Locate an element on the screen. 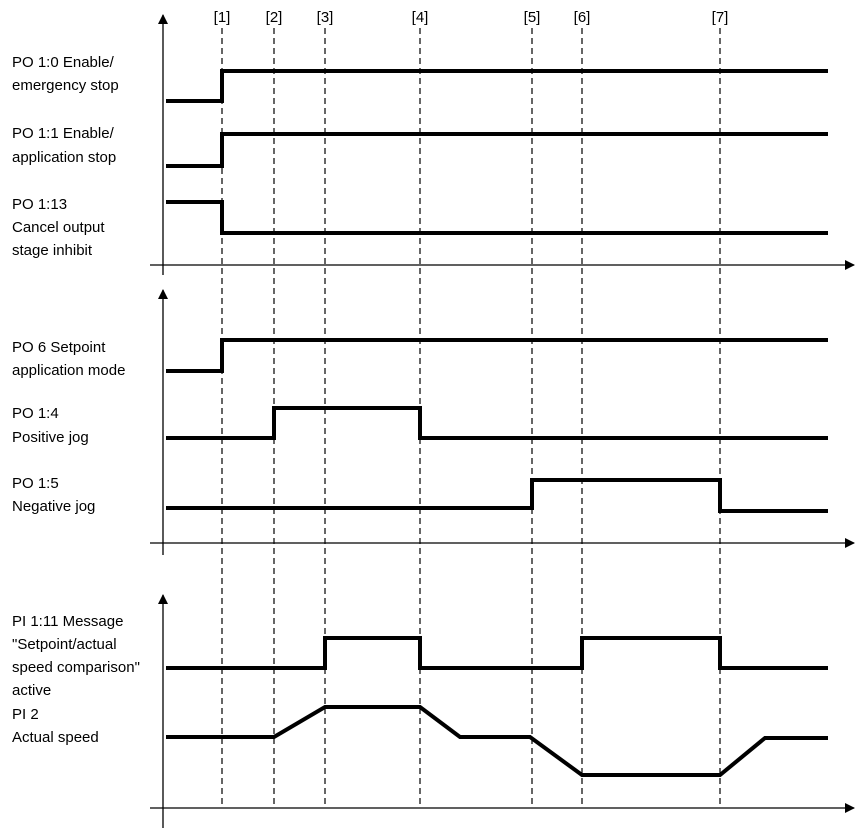 This screenshot has height=830, width=856. signal-label: PO 1:0 Enable/ is located at coordinates (63, 62).